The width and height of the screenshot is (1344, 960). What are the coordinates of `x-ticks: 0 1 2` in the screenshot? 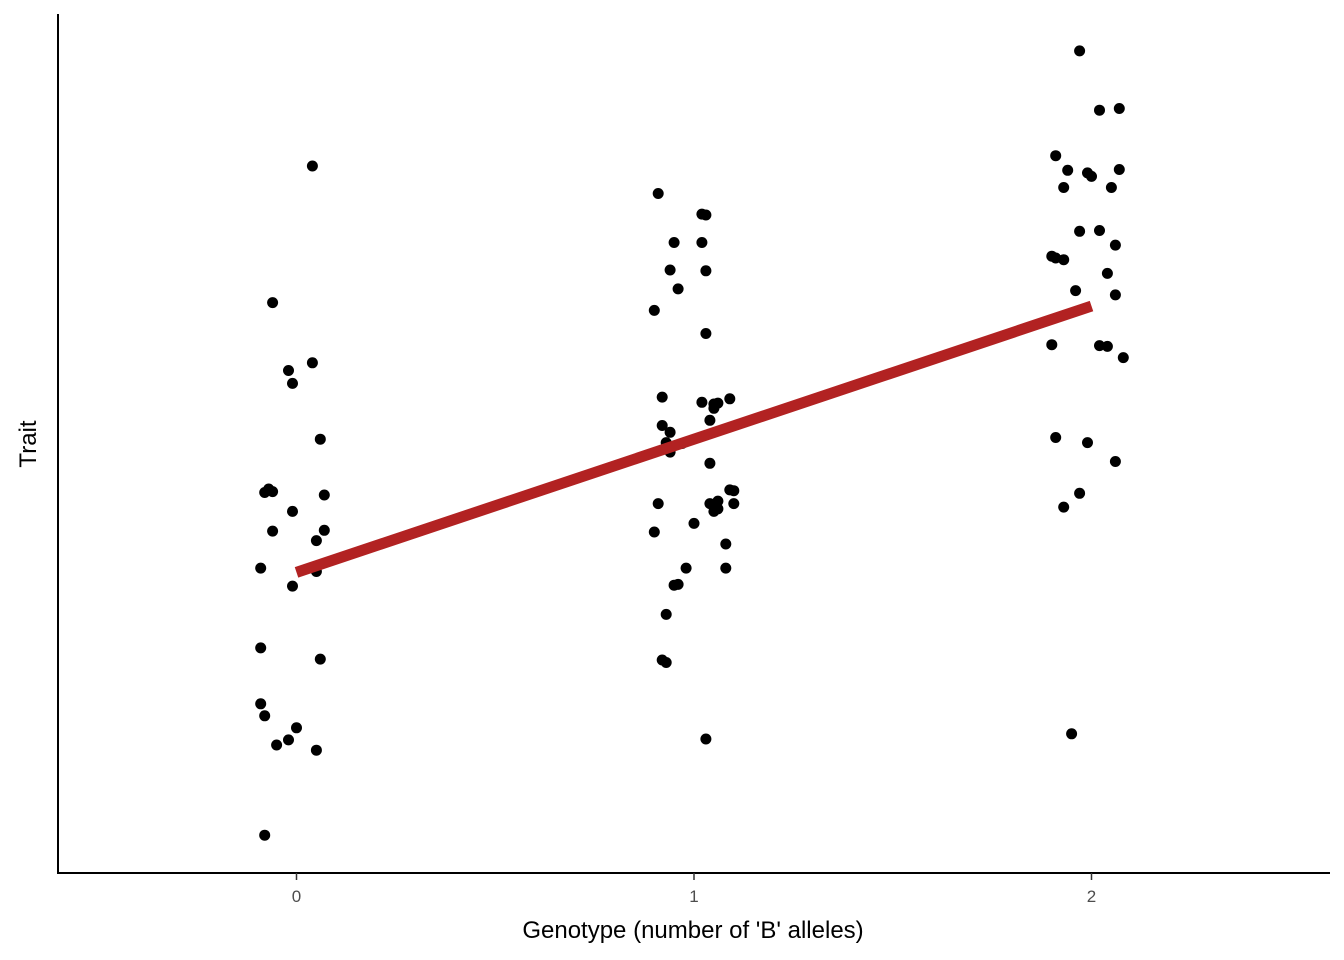 It's located at (694, 889).